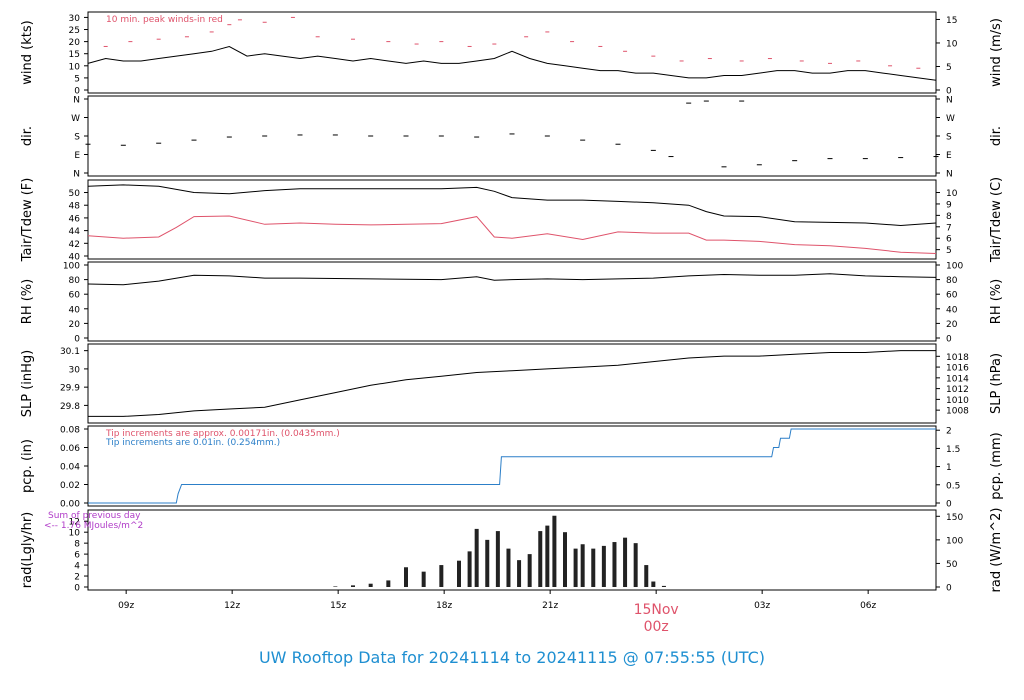 The height and width of the screenshot is (700, 1024). What do you see at coordinates (952, 44) in the screenshot?
I see `right-tick-label-wind: 10` at bounding box center [952, 44].